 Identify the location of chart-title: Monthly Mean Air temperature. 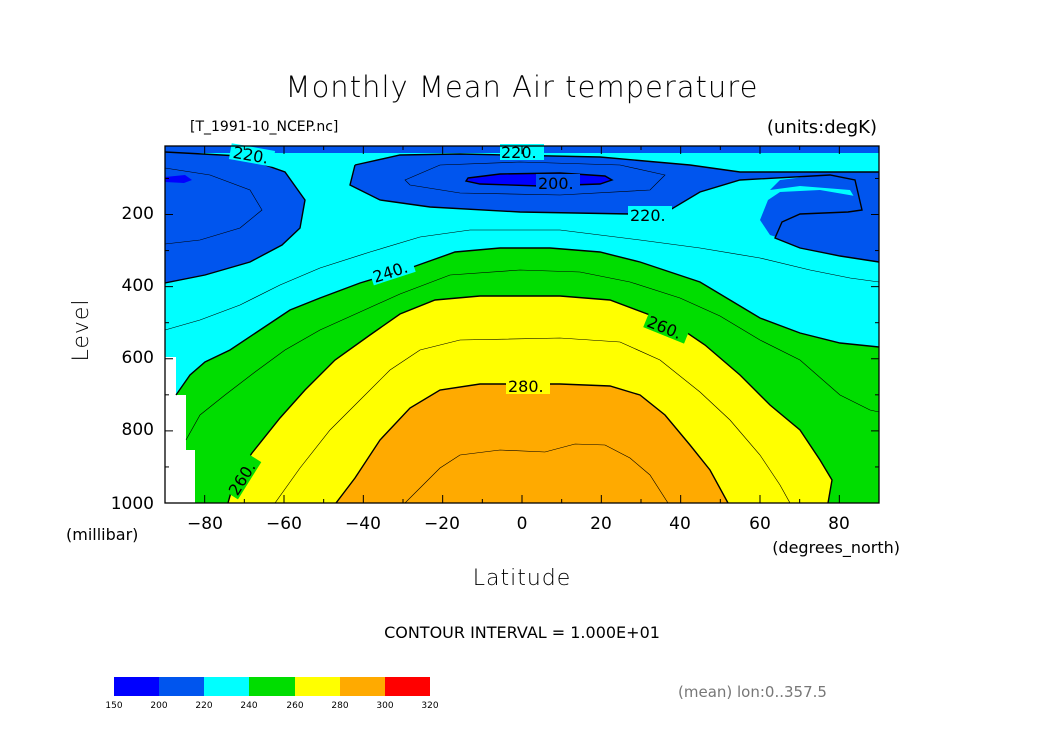
(522, 87).